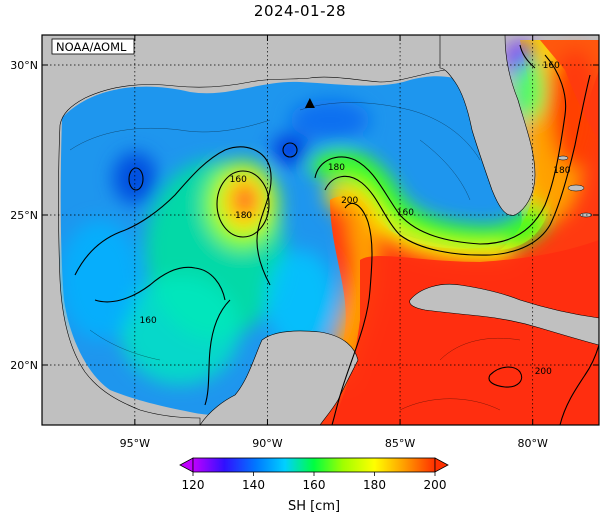  What do you see at coordinates (314, 506) in the screenshot?
I see `colorbar-label: SH [cm]` at bounding box center [314, 506].